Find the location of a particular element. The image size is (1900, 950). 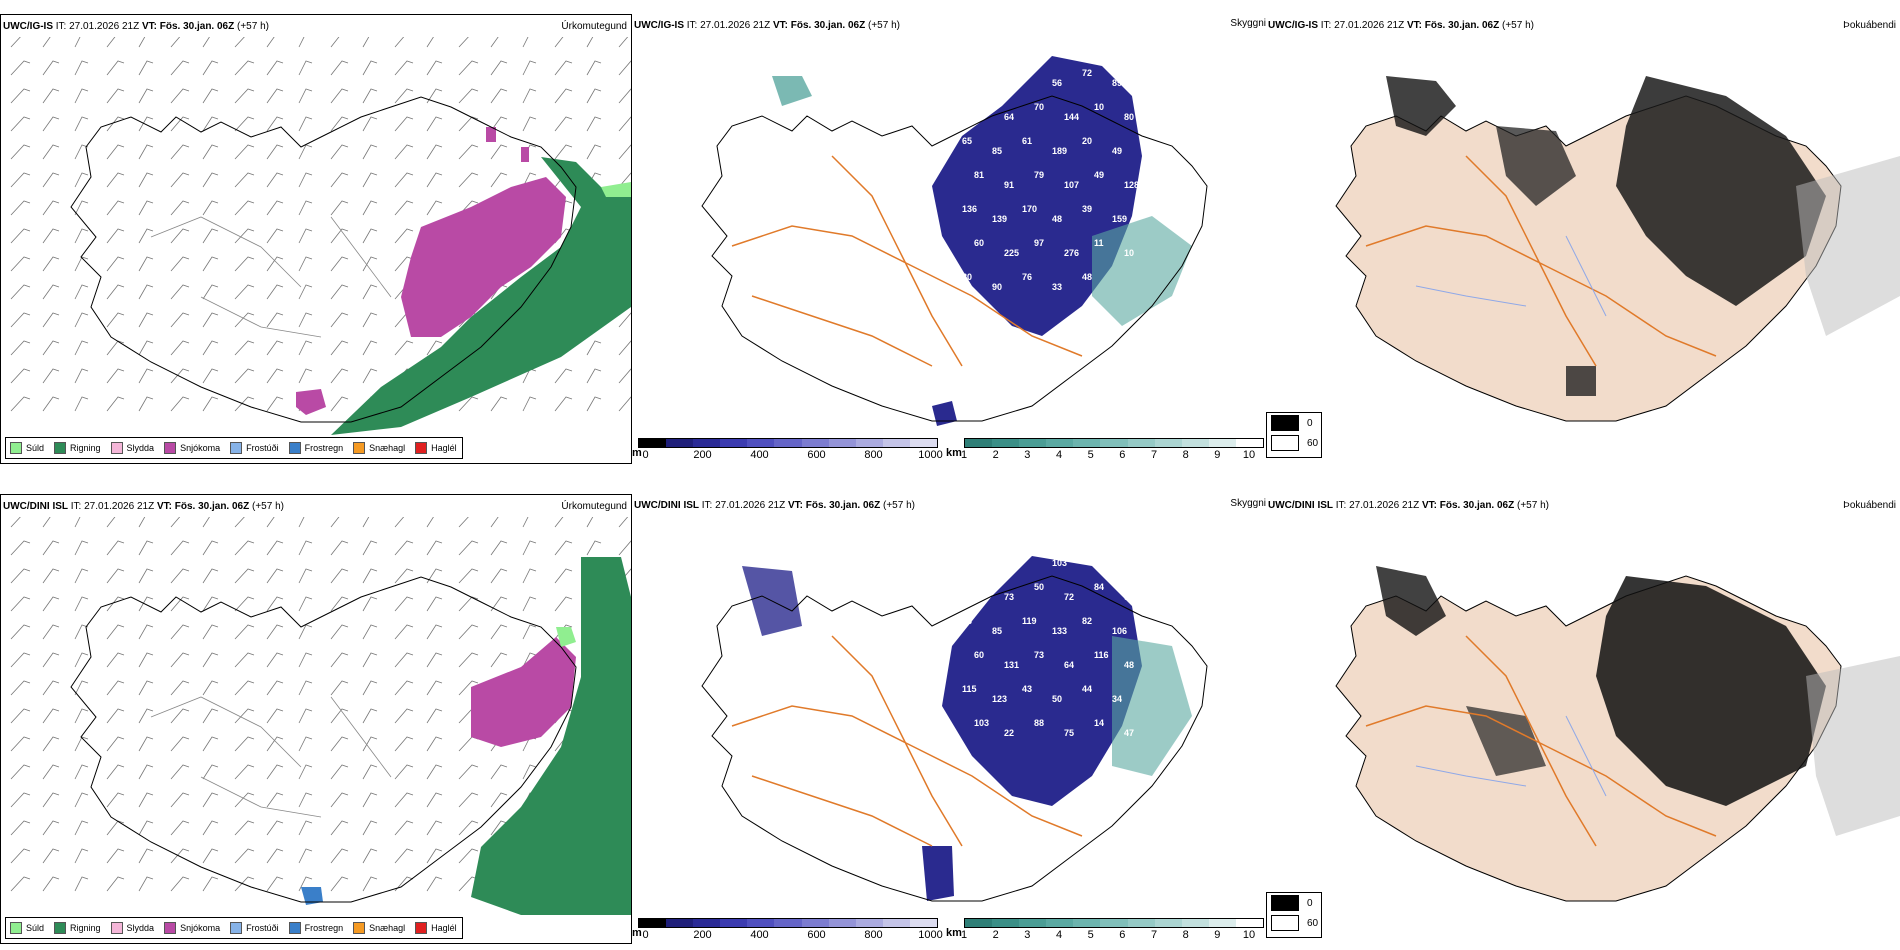

ceiling-value-label: 189 is located at coordinates (1059, 151).